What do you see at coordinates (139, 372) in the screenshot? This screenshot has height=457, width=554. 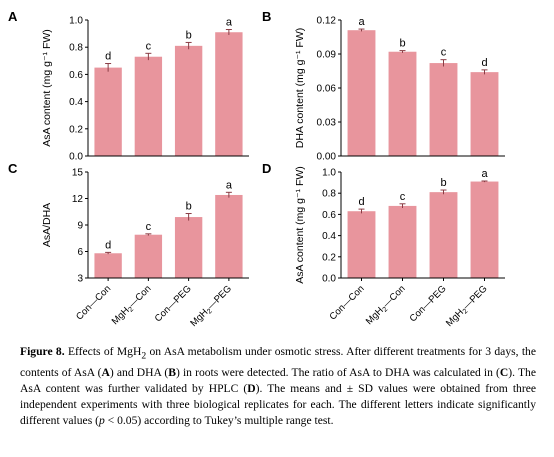 I see `caption-text-3: ) and DHA (` at bounding box center [139, 372].